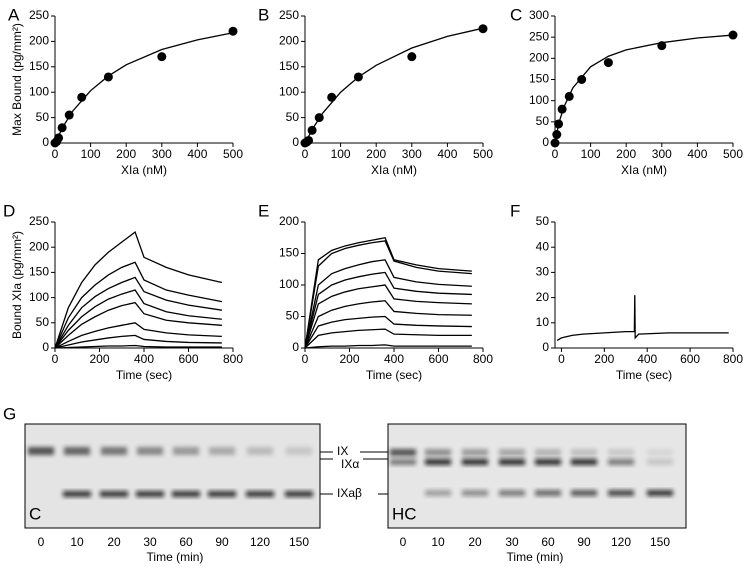  Describe the element at coordinates (350, 464) in the screenshot. I see `band-label: IXα` at that location.